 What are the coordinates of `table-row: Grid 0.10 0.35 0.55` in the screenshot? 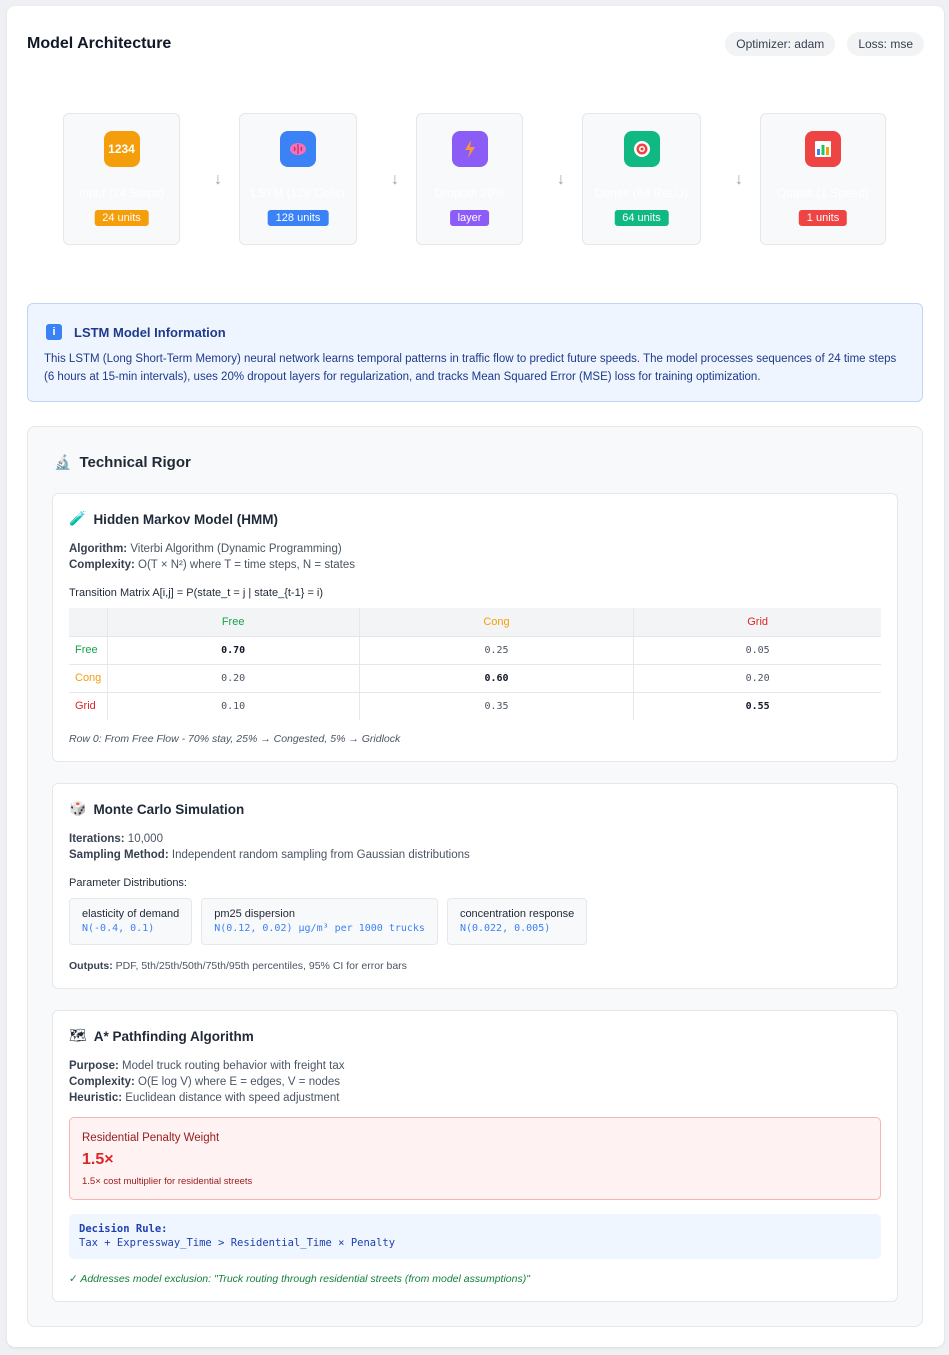 It's located at (475, 705).